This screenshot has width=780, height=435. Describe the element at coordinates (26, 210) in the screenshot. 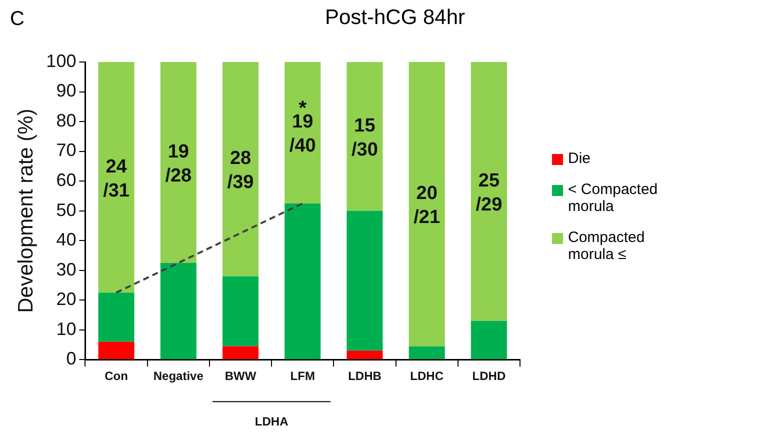

I see `y-axis-title: Development rate (%)` at that location.